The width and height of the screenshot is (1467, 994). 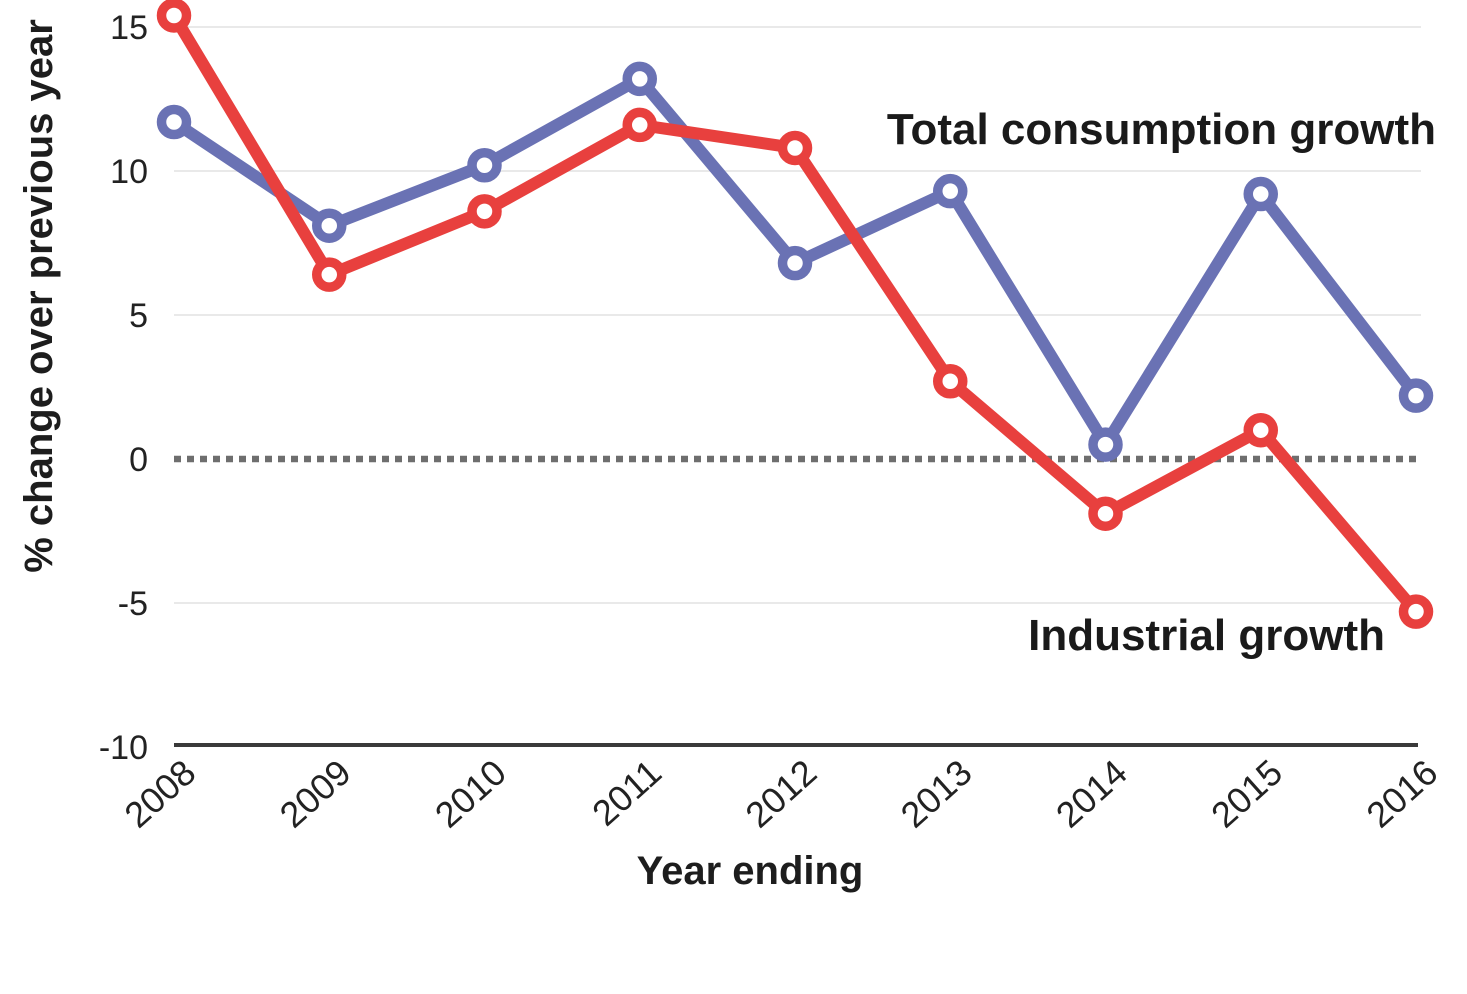 What do you see at coordinates (329, 225) in the screenshot?
I see `marker-total-consumption-growth-2009` at bounding box center [329, 225].